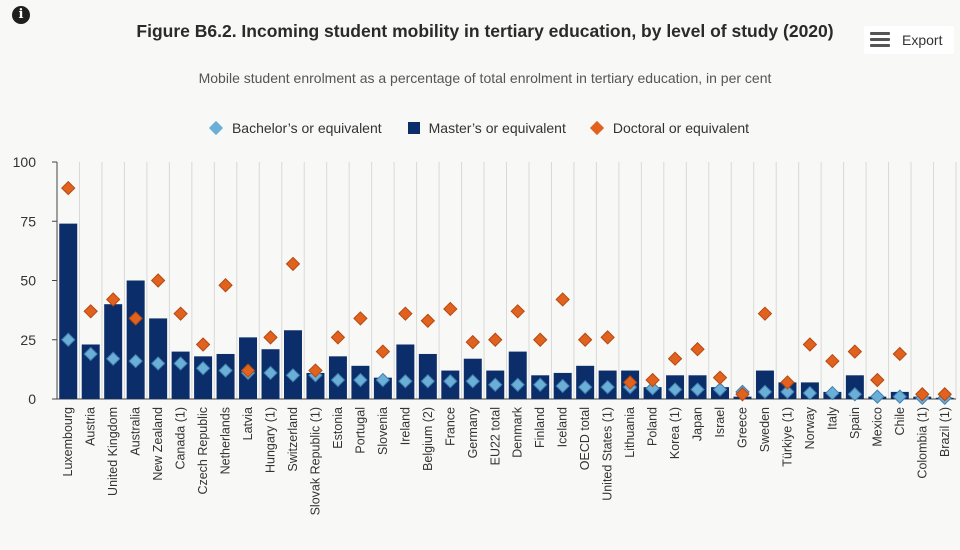 The width and height of the screenshot is (960, 550). What do you see at coordinates (158, 444) in the screenshot?
I see `x-tick-label: New Zealand` at bounding box center [158, 444].